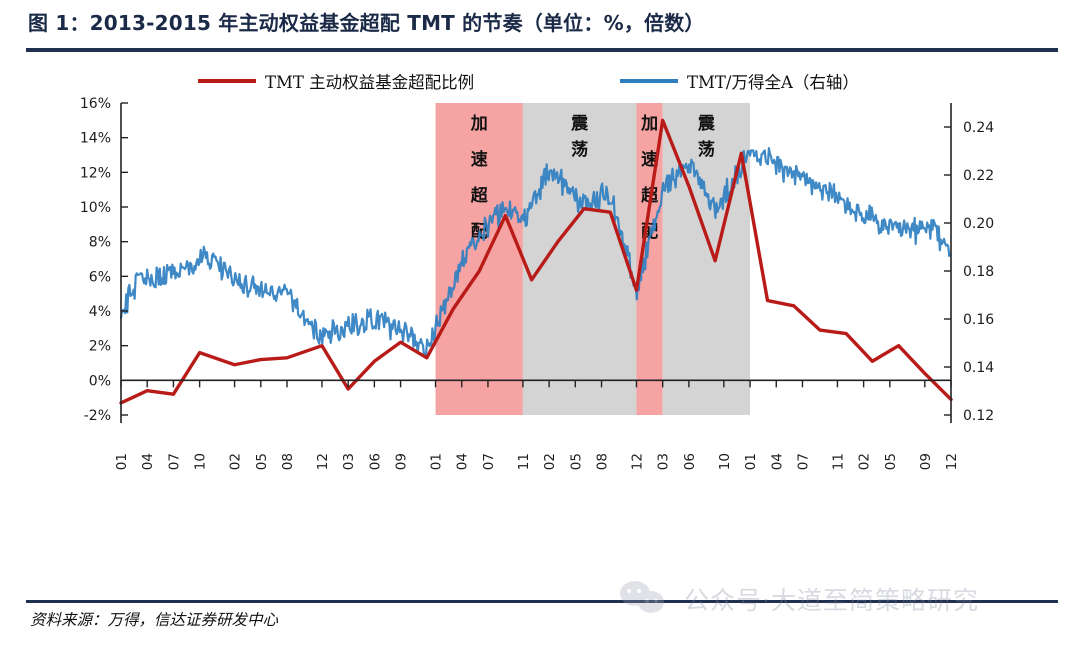 This screenshot has width=1080, height=647. I want to click on y-tick-label-right: 0.12, so click(978, 416).